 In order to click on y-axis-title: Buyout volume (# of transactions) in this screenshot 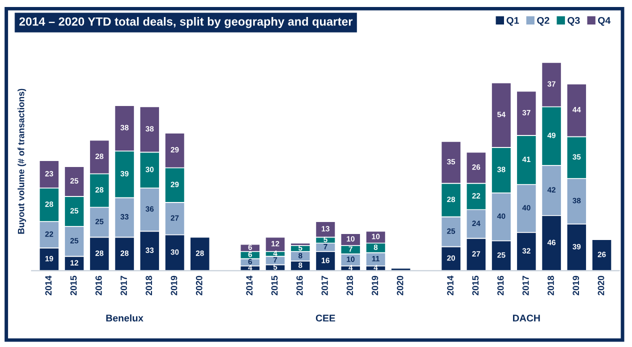, I will do `click(22, 161)`.